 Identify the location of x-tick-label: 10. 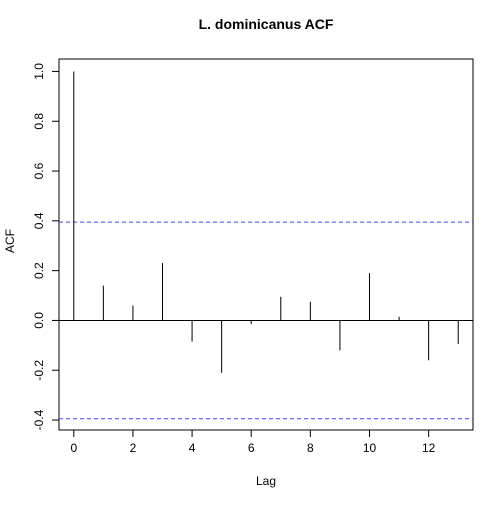
(370, 448).